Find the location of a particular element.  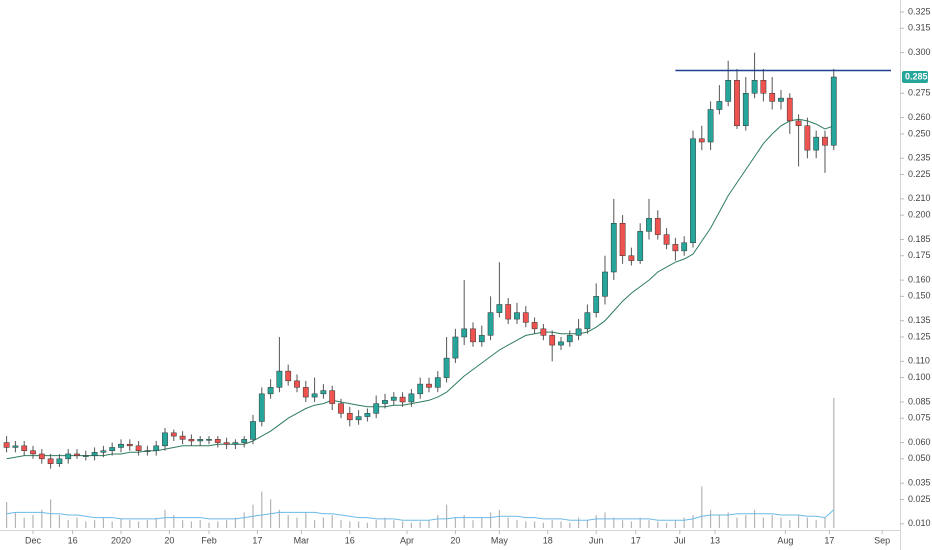

x-tick-label: 13 is located at coordinates (715, 540).